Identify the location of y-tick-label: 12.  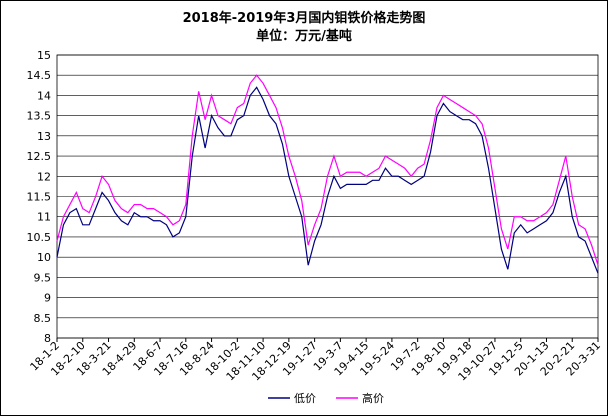
(44, 176).